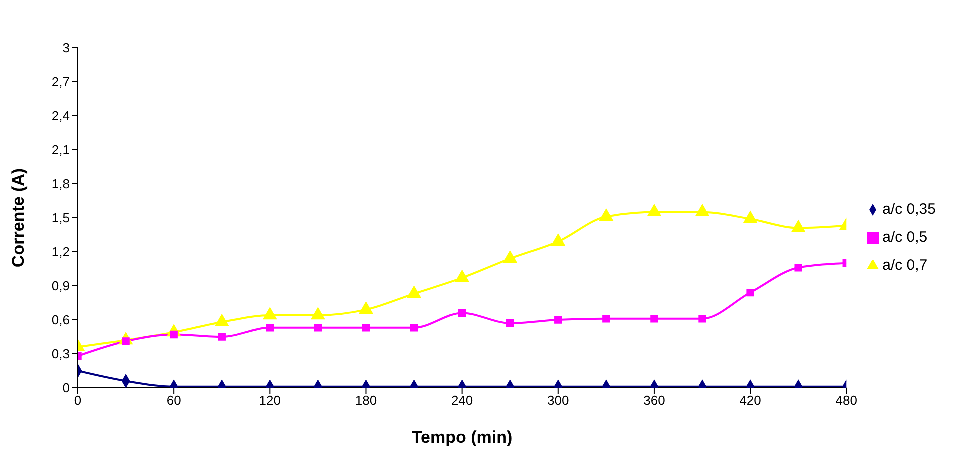 Image resolution: width=964 pixels, height=470 pixels. Describe the element at coordinates (66, 388) in the screenshot. I see `y-tick-label: 0` at that location.